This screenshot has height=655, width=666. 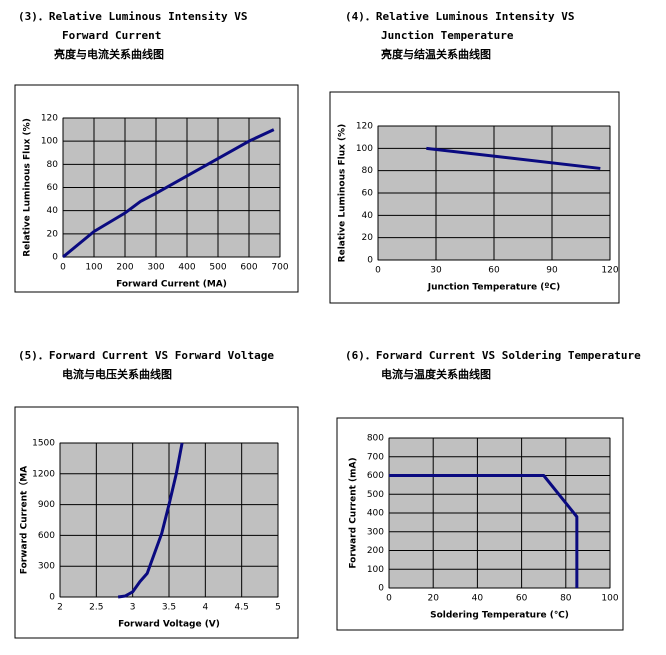 What do you see at coordinates (242, 608) in the screenshot?
I see `x-tick-label: 4.5` at bounding box center [242, 608].